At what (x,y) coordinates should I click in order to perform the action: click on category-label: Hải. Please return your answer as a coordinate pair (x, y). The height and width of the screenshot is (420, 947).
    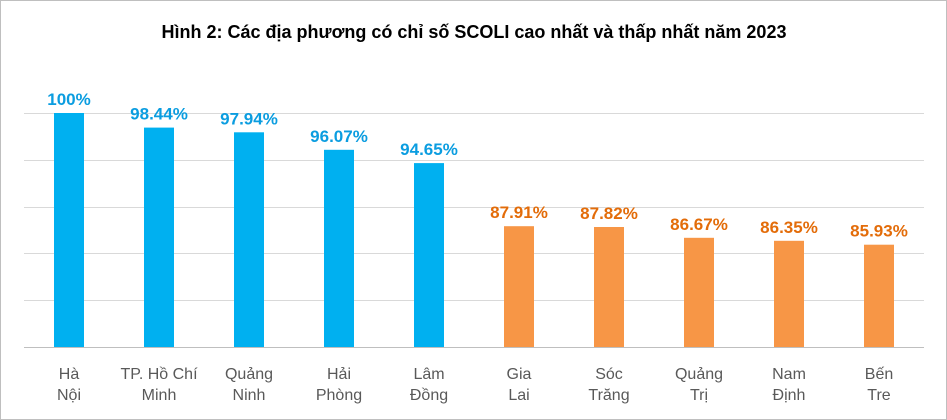
    Looking at the image, I should click on (339, 374).